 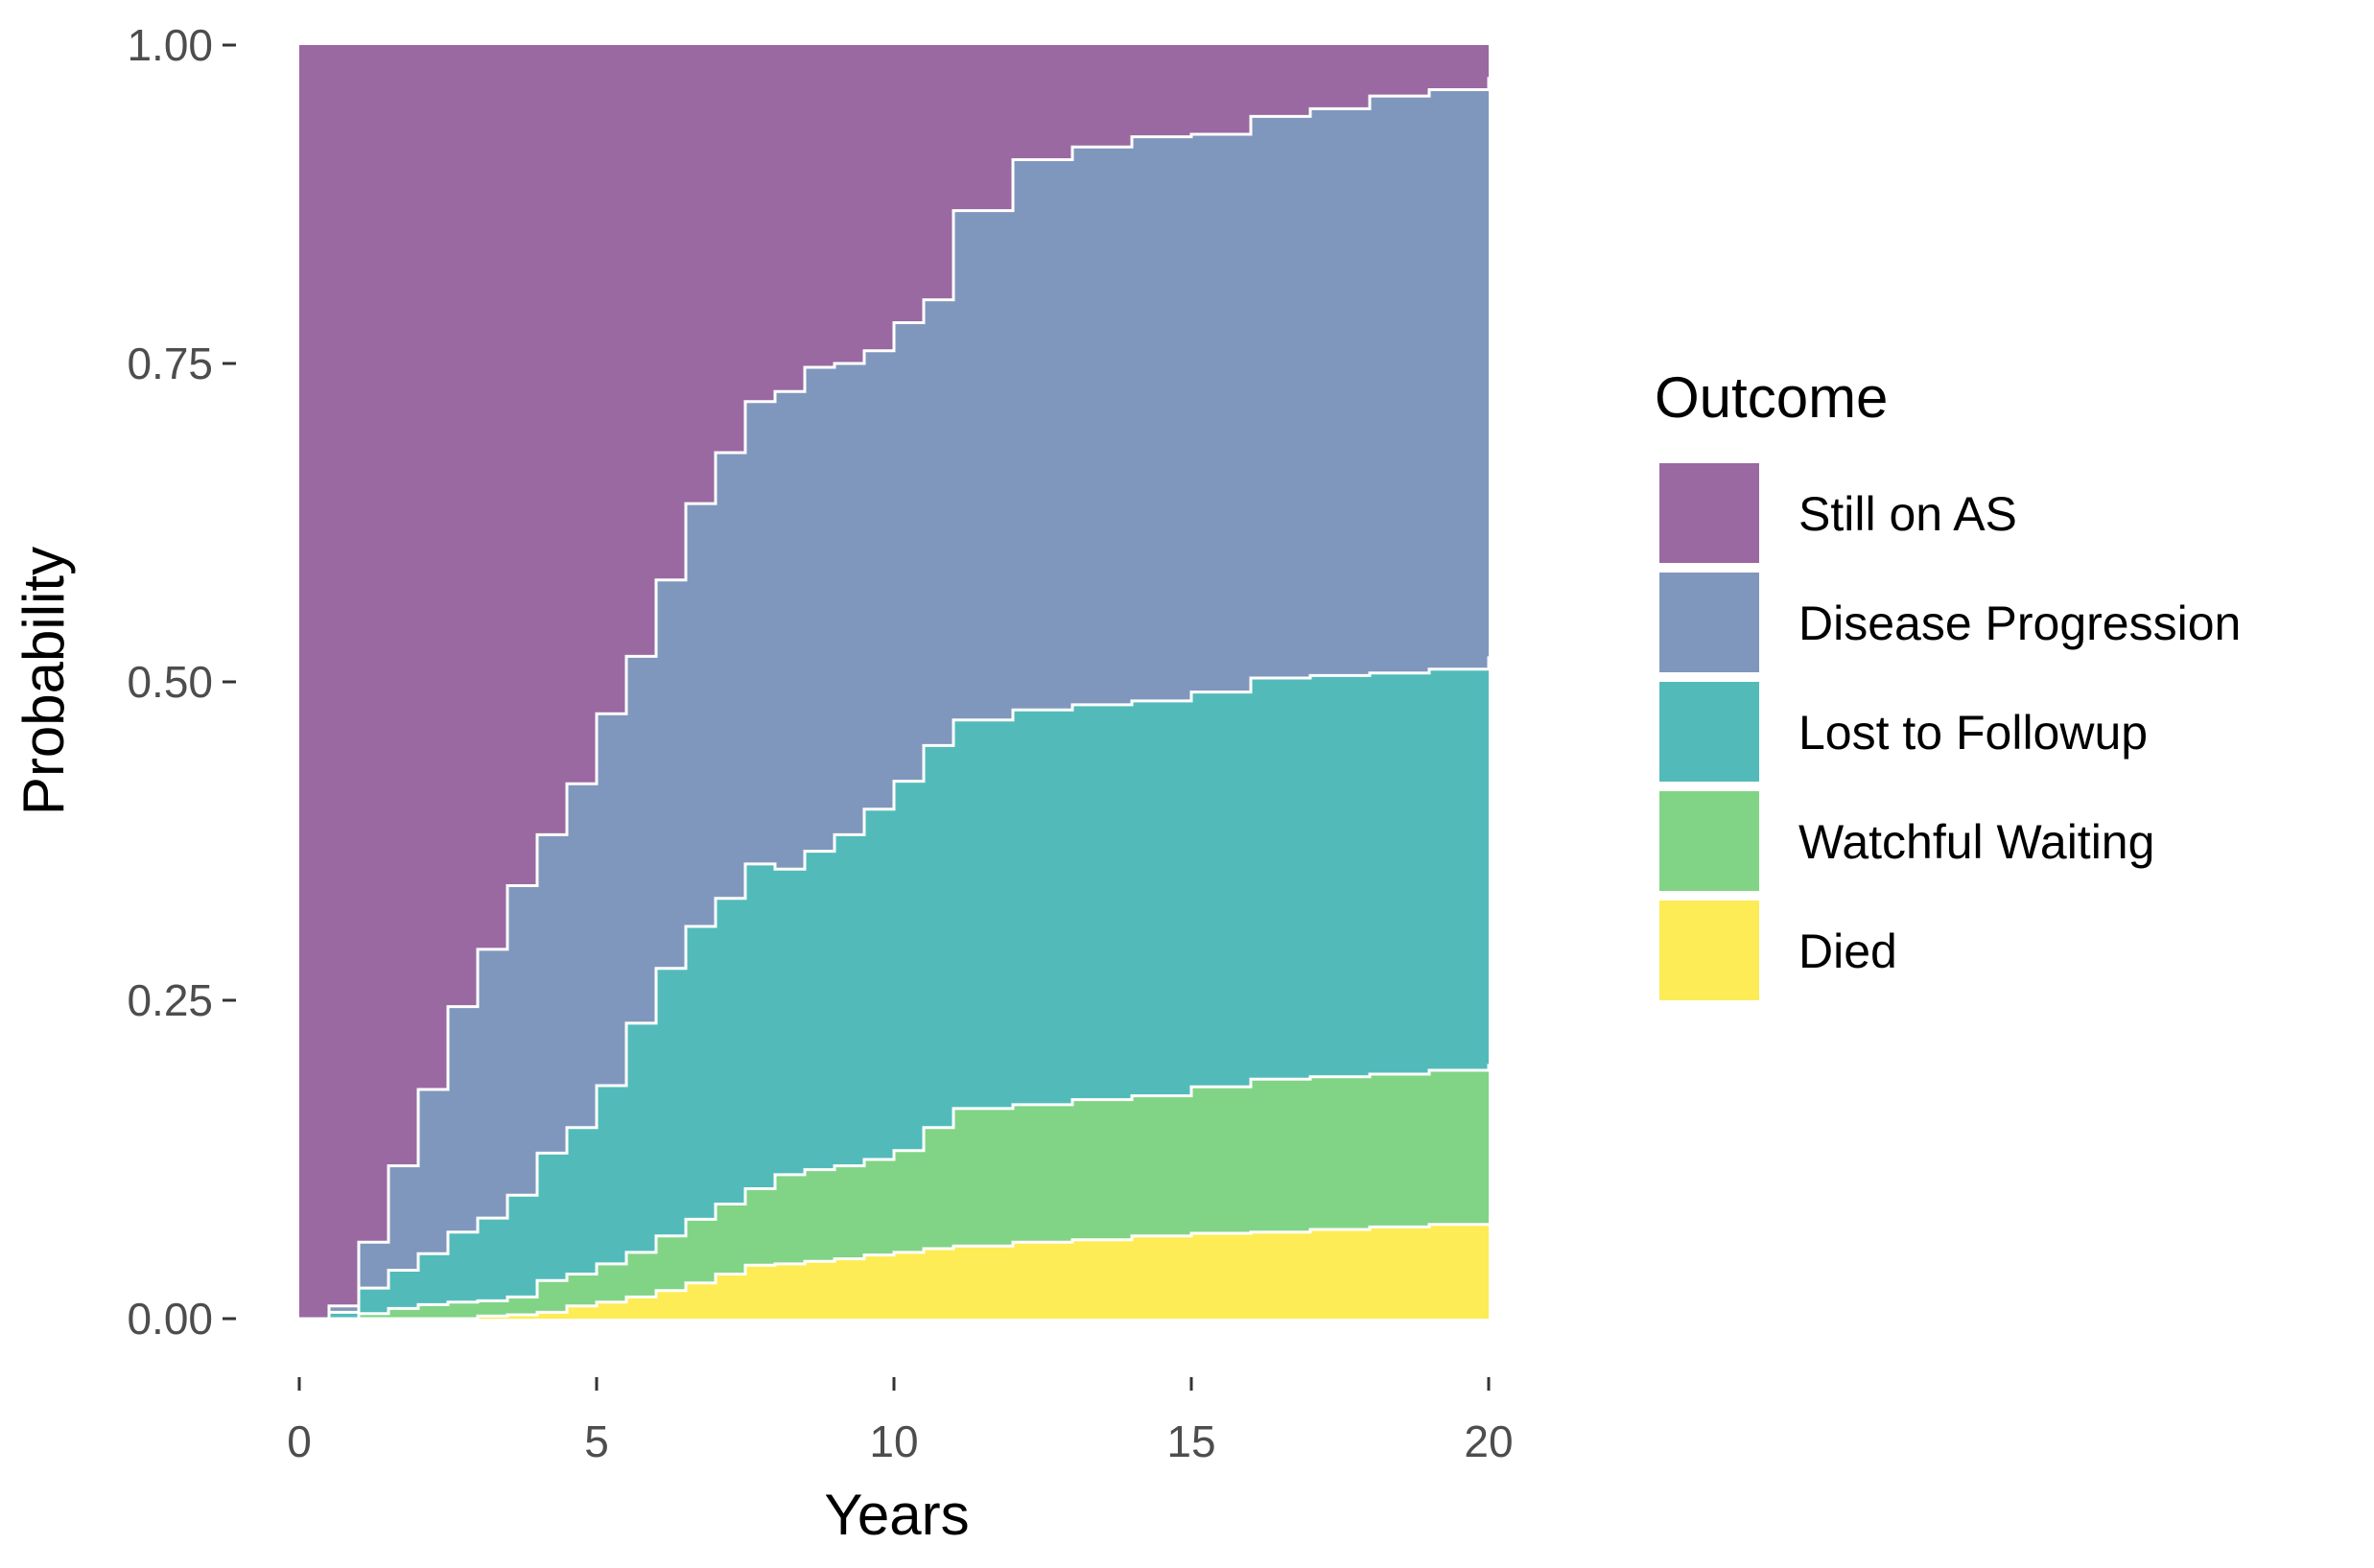 I want to click on x-axis: 0 5 10 15 20, so click(x=900, y=1422).